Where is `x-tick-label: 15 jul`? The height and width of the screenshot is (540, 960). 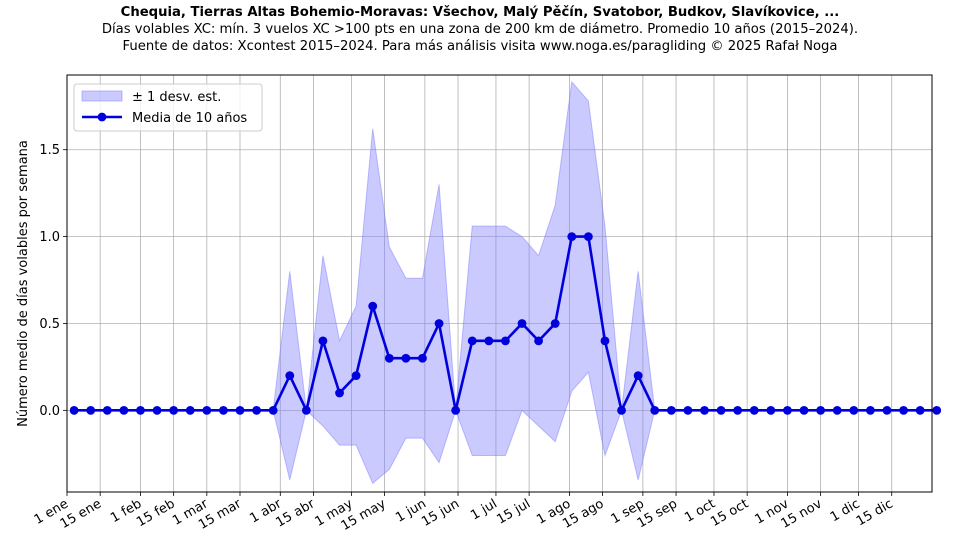
x-tick-label: 15 jul is located at coordinates (513, 511).